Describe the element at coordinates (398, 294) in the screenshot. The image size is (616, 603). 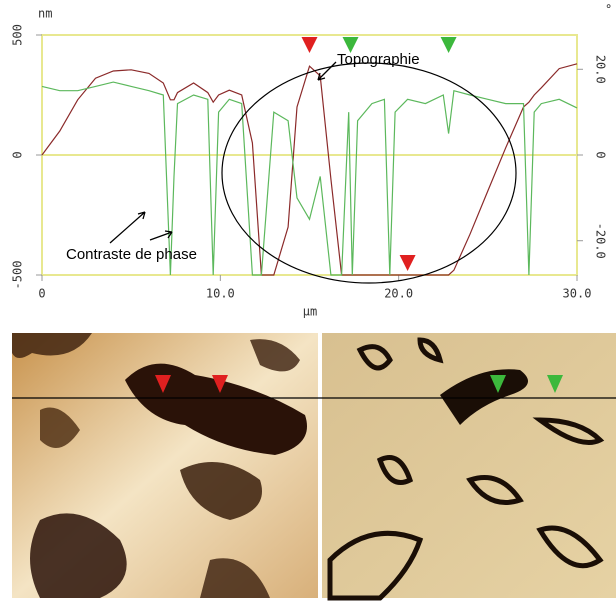
I see `x-tick-label: 20.0` at that location.